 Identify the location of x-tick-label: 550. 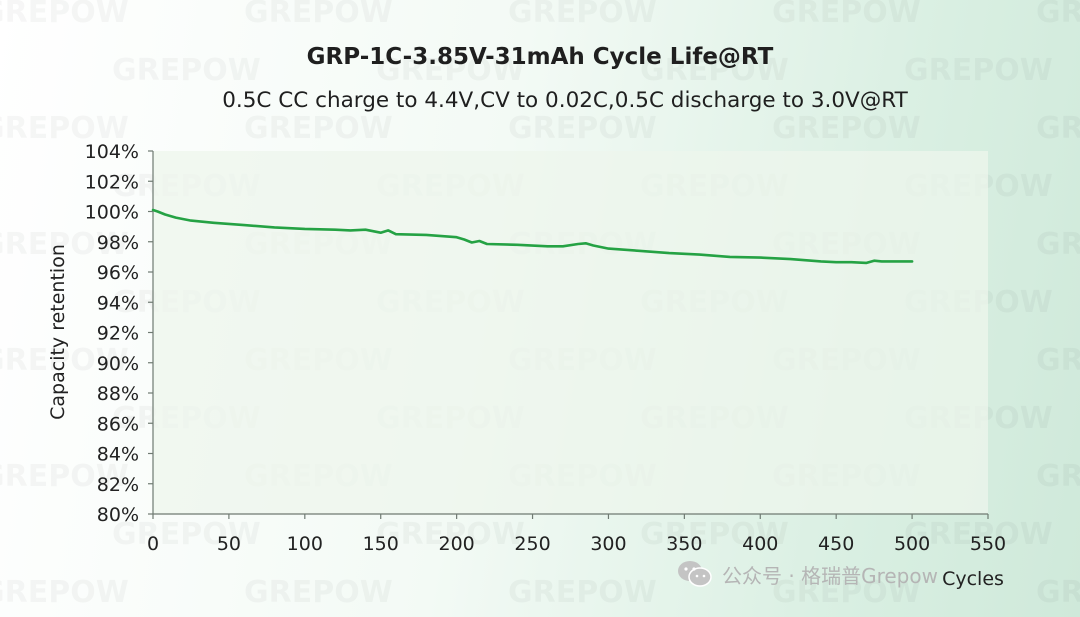
(988, 544).